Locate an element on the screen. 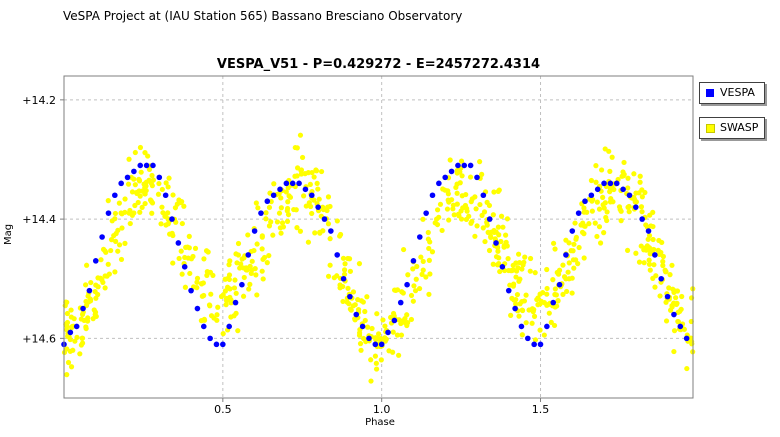  legend-vespa: VESPA is located at coordinates (732, 93).